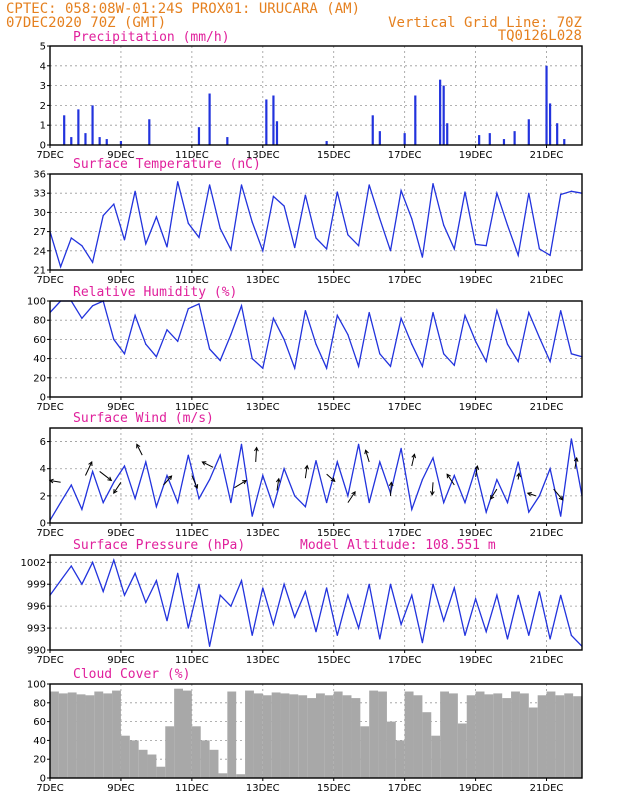 Image resolution: width=618 pixels, height=800 pixels. Describe the element at coordinates (192, 660) in the screenshot. I see `pressure-x-tick-label: 11DEC` at that location.